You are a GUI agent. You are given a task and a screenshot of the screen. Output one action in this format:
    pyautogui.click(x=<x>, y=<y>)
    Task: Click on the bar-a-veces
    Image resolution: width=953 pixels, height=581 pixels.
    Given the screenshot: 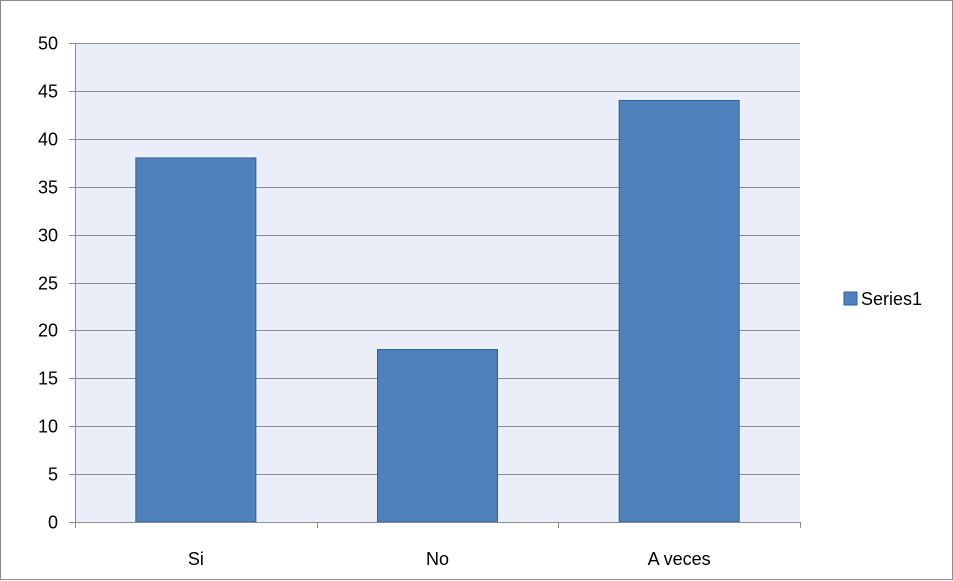 What is the action you would take?
    pyautogui.click(x=679, y=311)
    